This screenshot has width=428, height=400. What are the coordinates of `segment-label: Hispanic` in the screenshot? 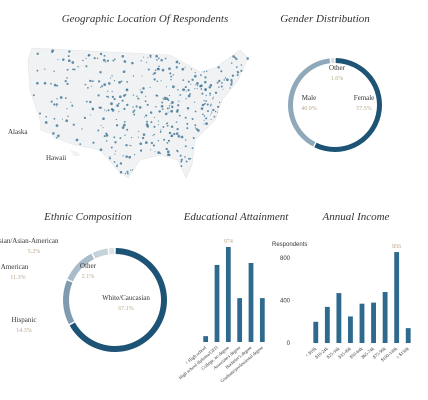 It's located at (24, 320).